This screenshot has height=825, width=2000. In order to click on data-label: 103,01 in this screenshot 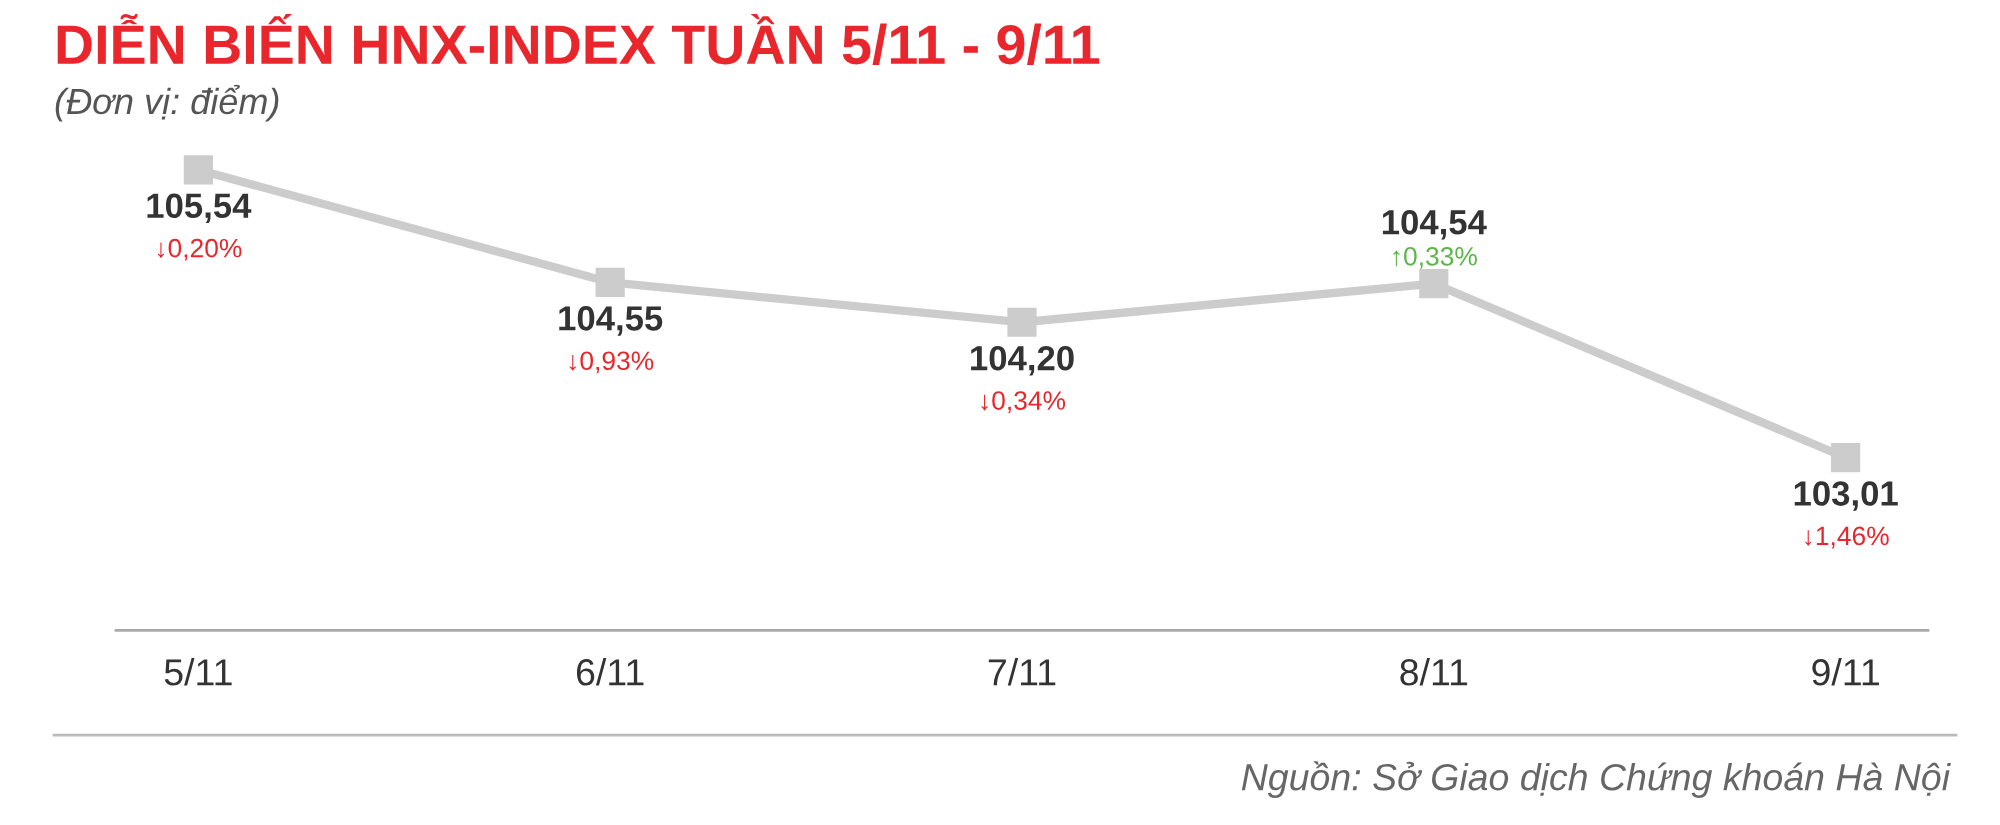, I will do `click(1846, 496)`.